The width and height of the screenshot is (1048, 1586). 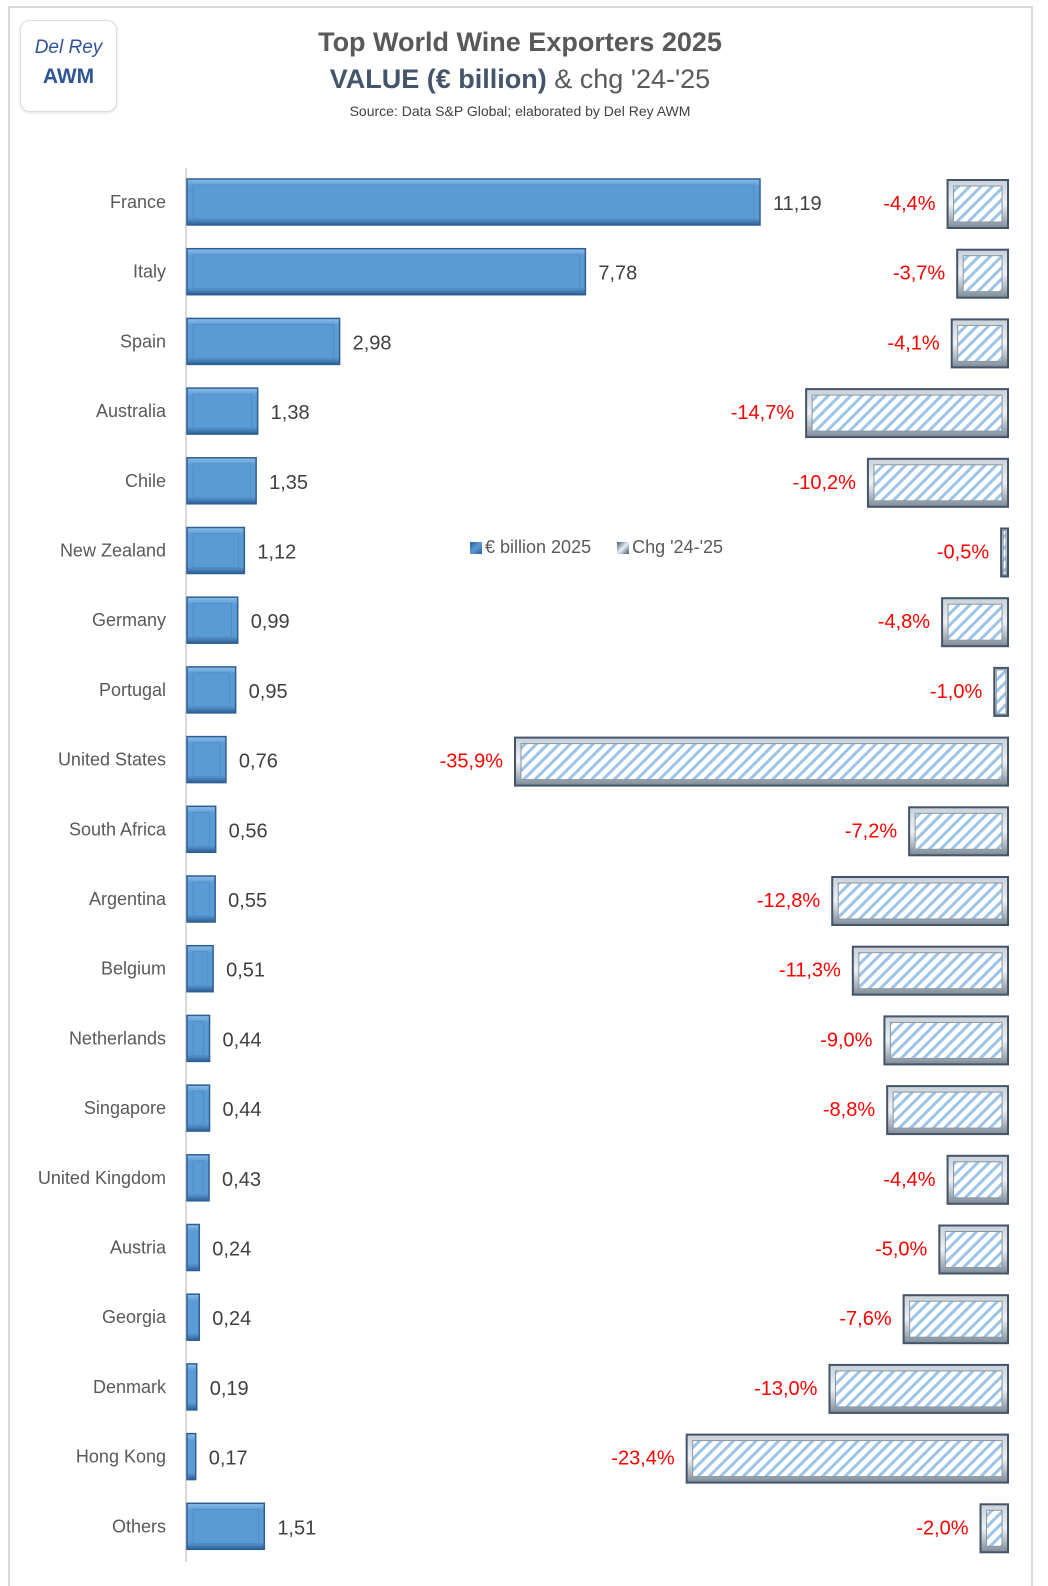 I want to click on value-label: 1,51, so click(x=296, y=1528).